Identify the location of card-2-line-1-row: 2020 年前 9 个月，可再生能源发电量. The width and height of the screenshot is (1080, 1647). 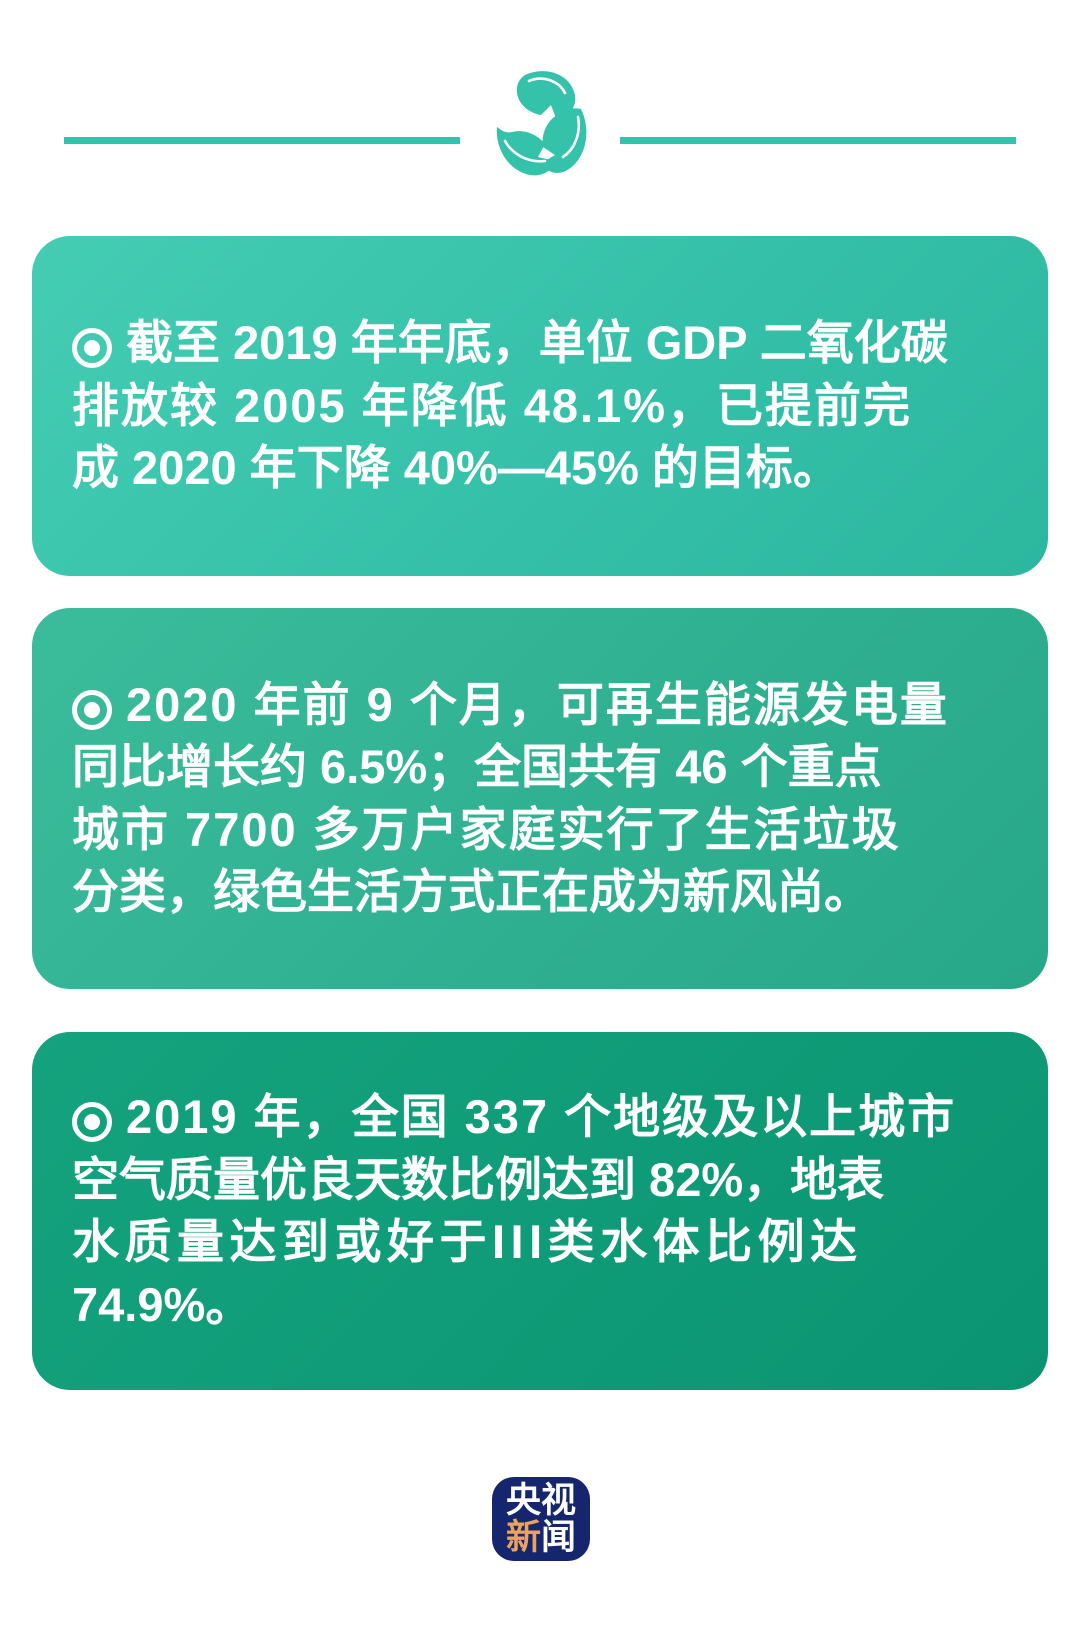
(540, 705).